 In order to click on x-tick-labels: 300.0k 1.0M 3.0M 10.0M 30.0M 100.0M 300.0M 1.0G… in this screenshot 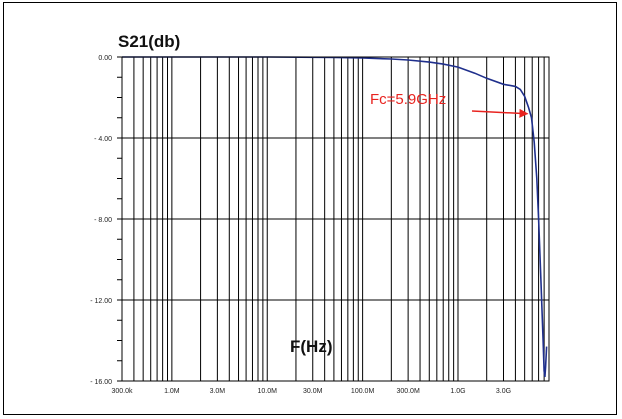, I will do `click(311, 391)`.